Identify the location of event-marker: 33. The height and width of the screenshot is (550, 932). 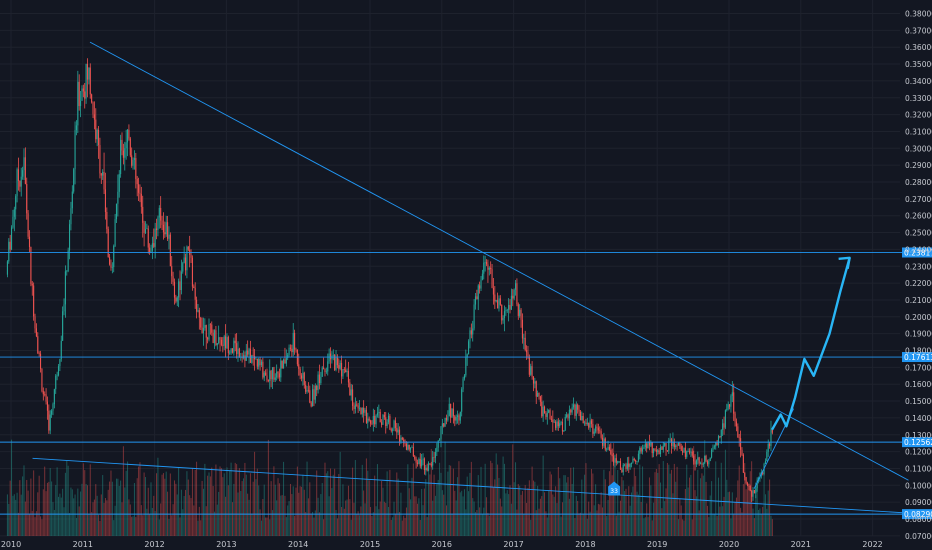
(614, 488).